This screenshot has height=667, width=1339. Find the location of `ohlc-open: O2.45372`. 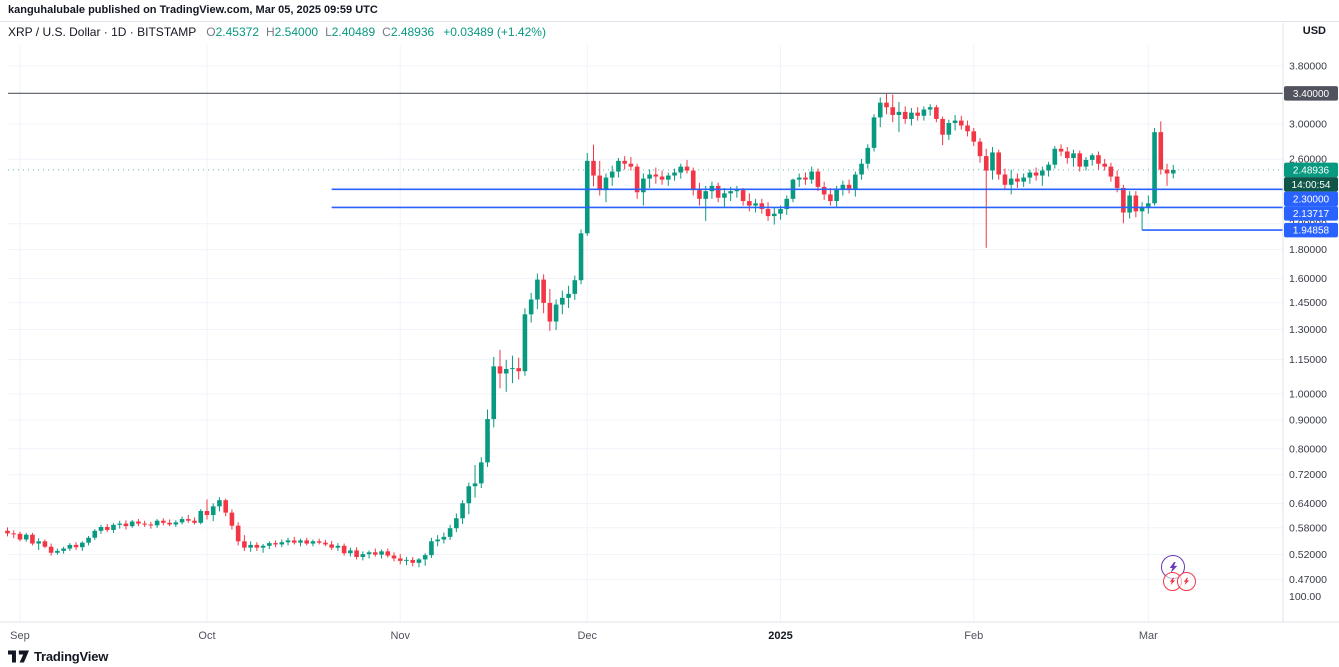

ohlc-open: O2.45372 is located at coordinates (232, 32).